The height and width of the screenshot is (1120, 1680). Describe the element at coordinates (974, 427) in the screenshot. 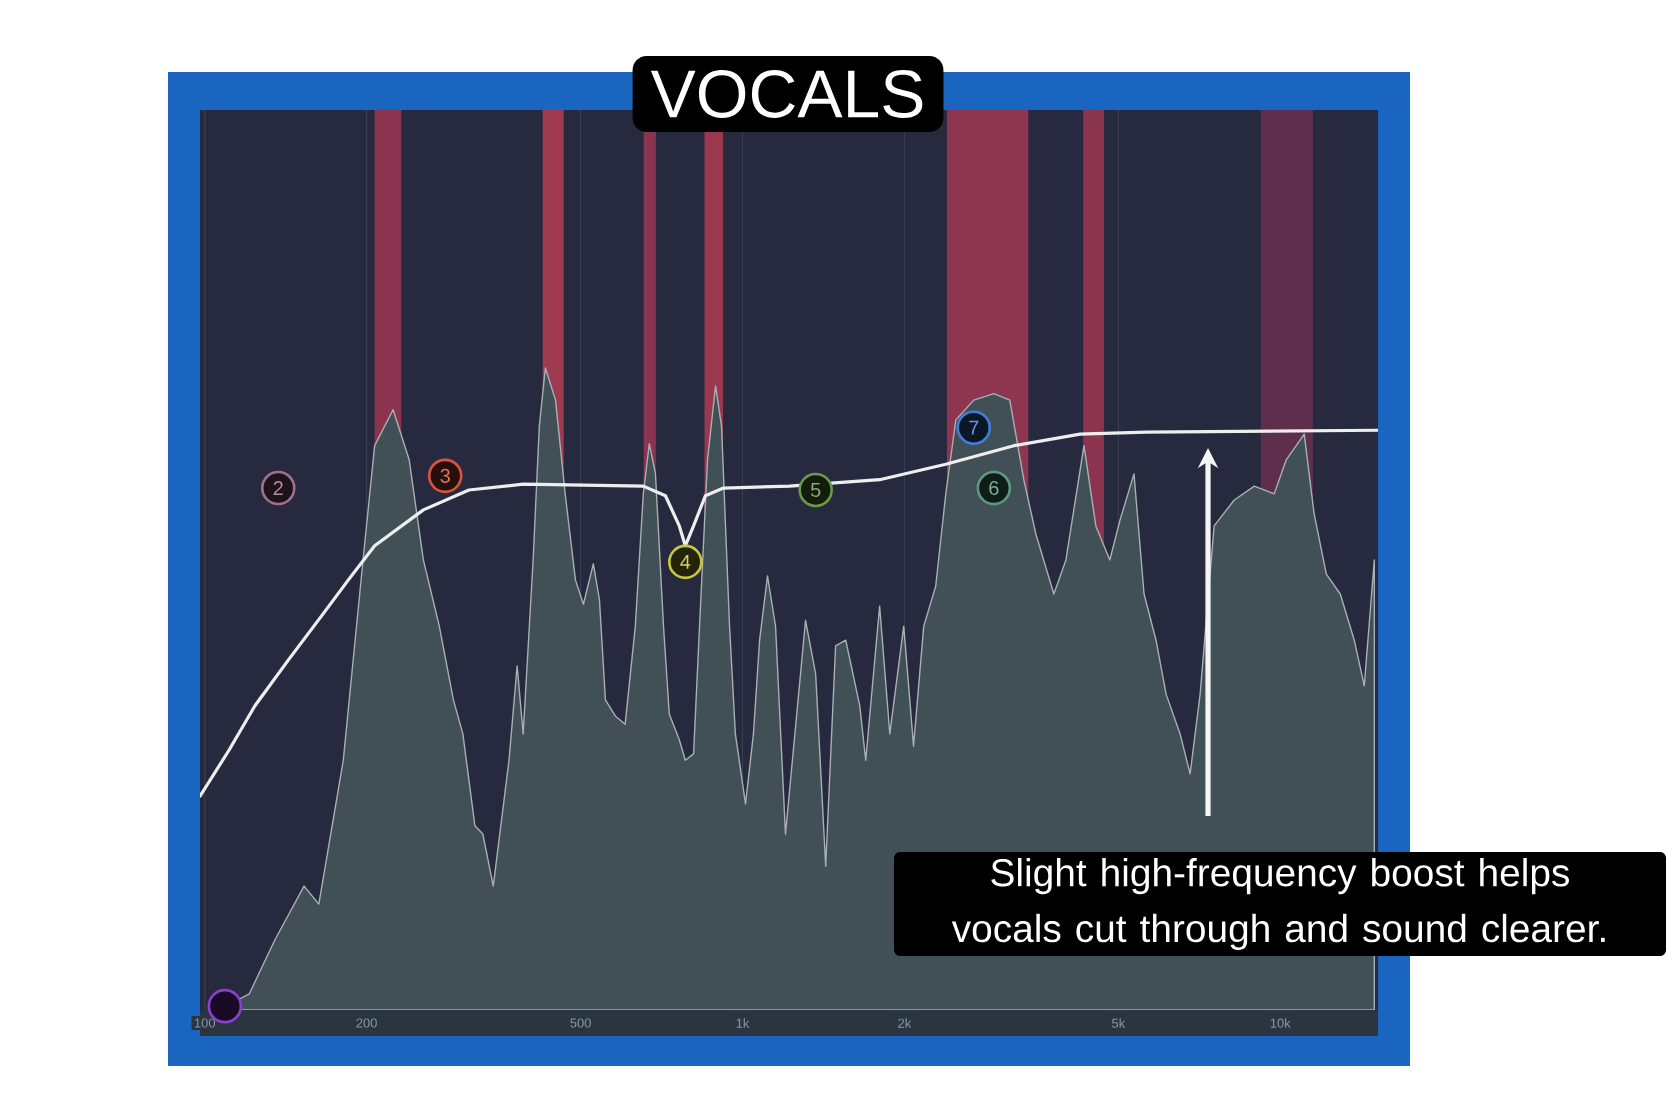

I see `annotation: 7` at that location.